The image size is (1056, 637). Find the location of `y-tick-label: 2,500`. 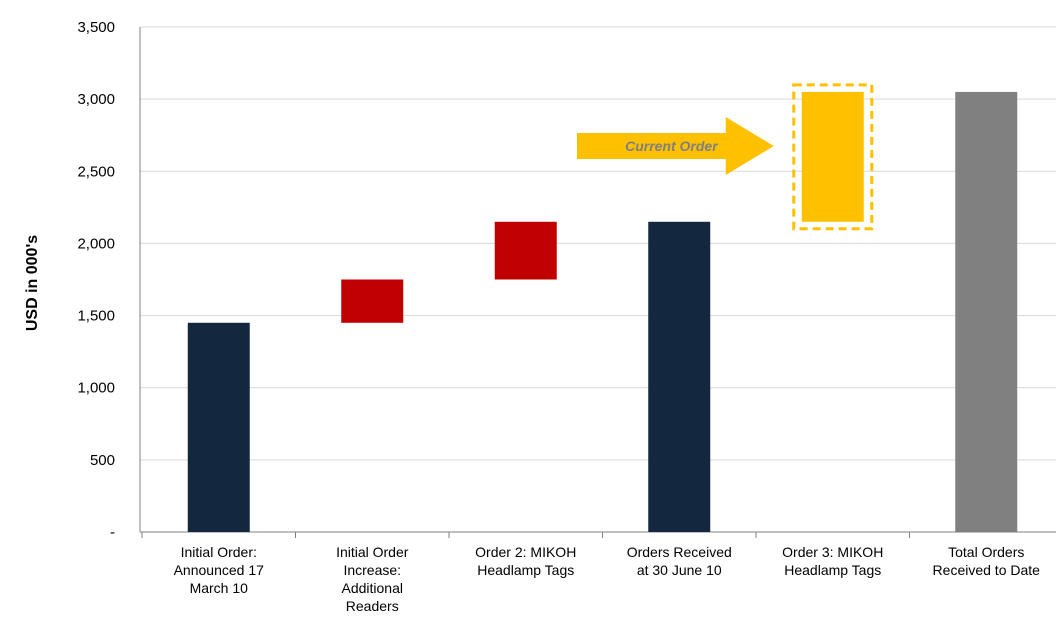

y-tick-label: 2,500 is located at coordinates (96, 171).